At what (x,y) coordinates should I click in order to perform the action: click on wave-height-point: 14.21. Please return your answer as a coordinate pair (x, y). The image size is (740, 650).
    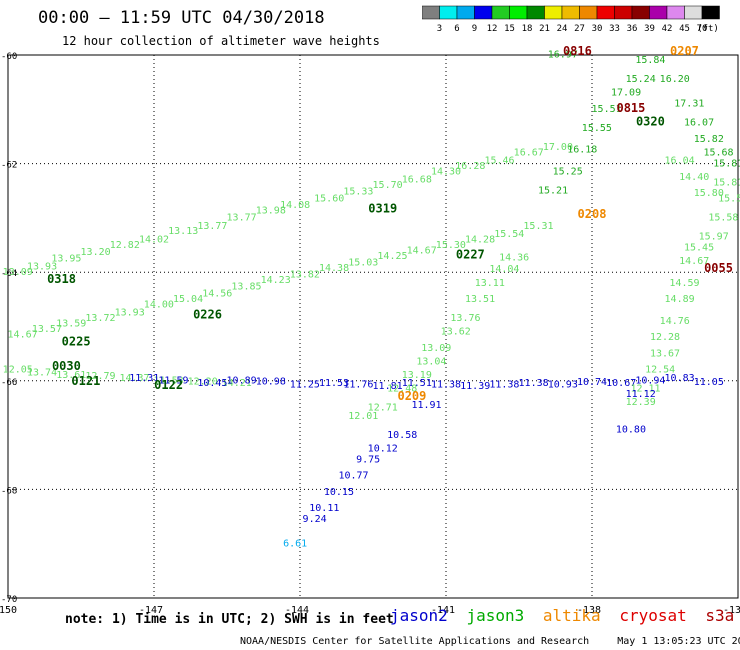
    Looking at the image, I should click on (237, 383).